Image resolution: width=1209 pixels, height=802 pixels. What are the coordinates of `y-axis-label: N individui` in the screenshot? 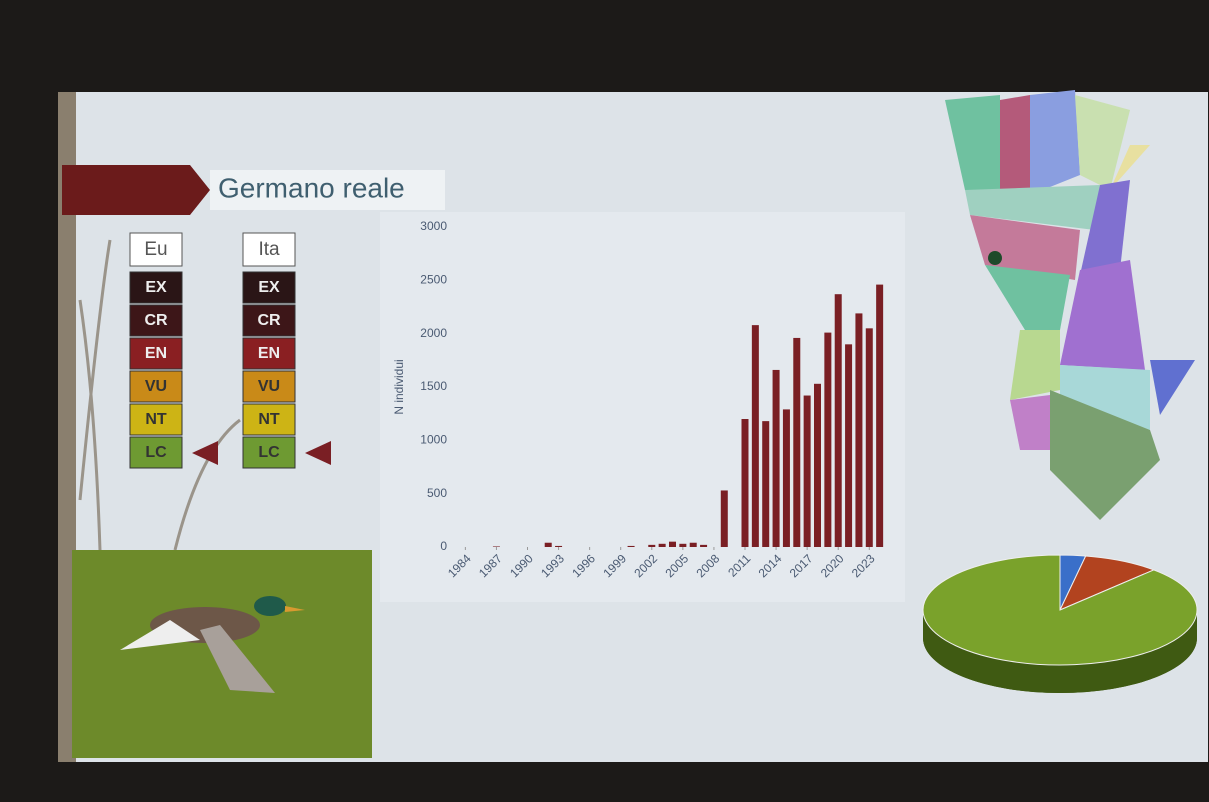 It's located at (399, 386).